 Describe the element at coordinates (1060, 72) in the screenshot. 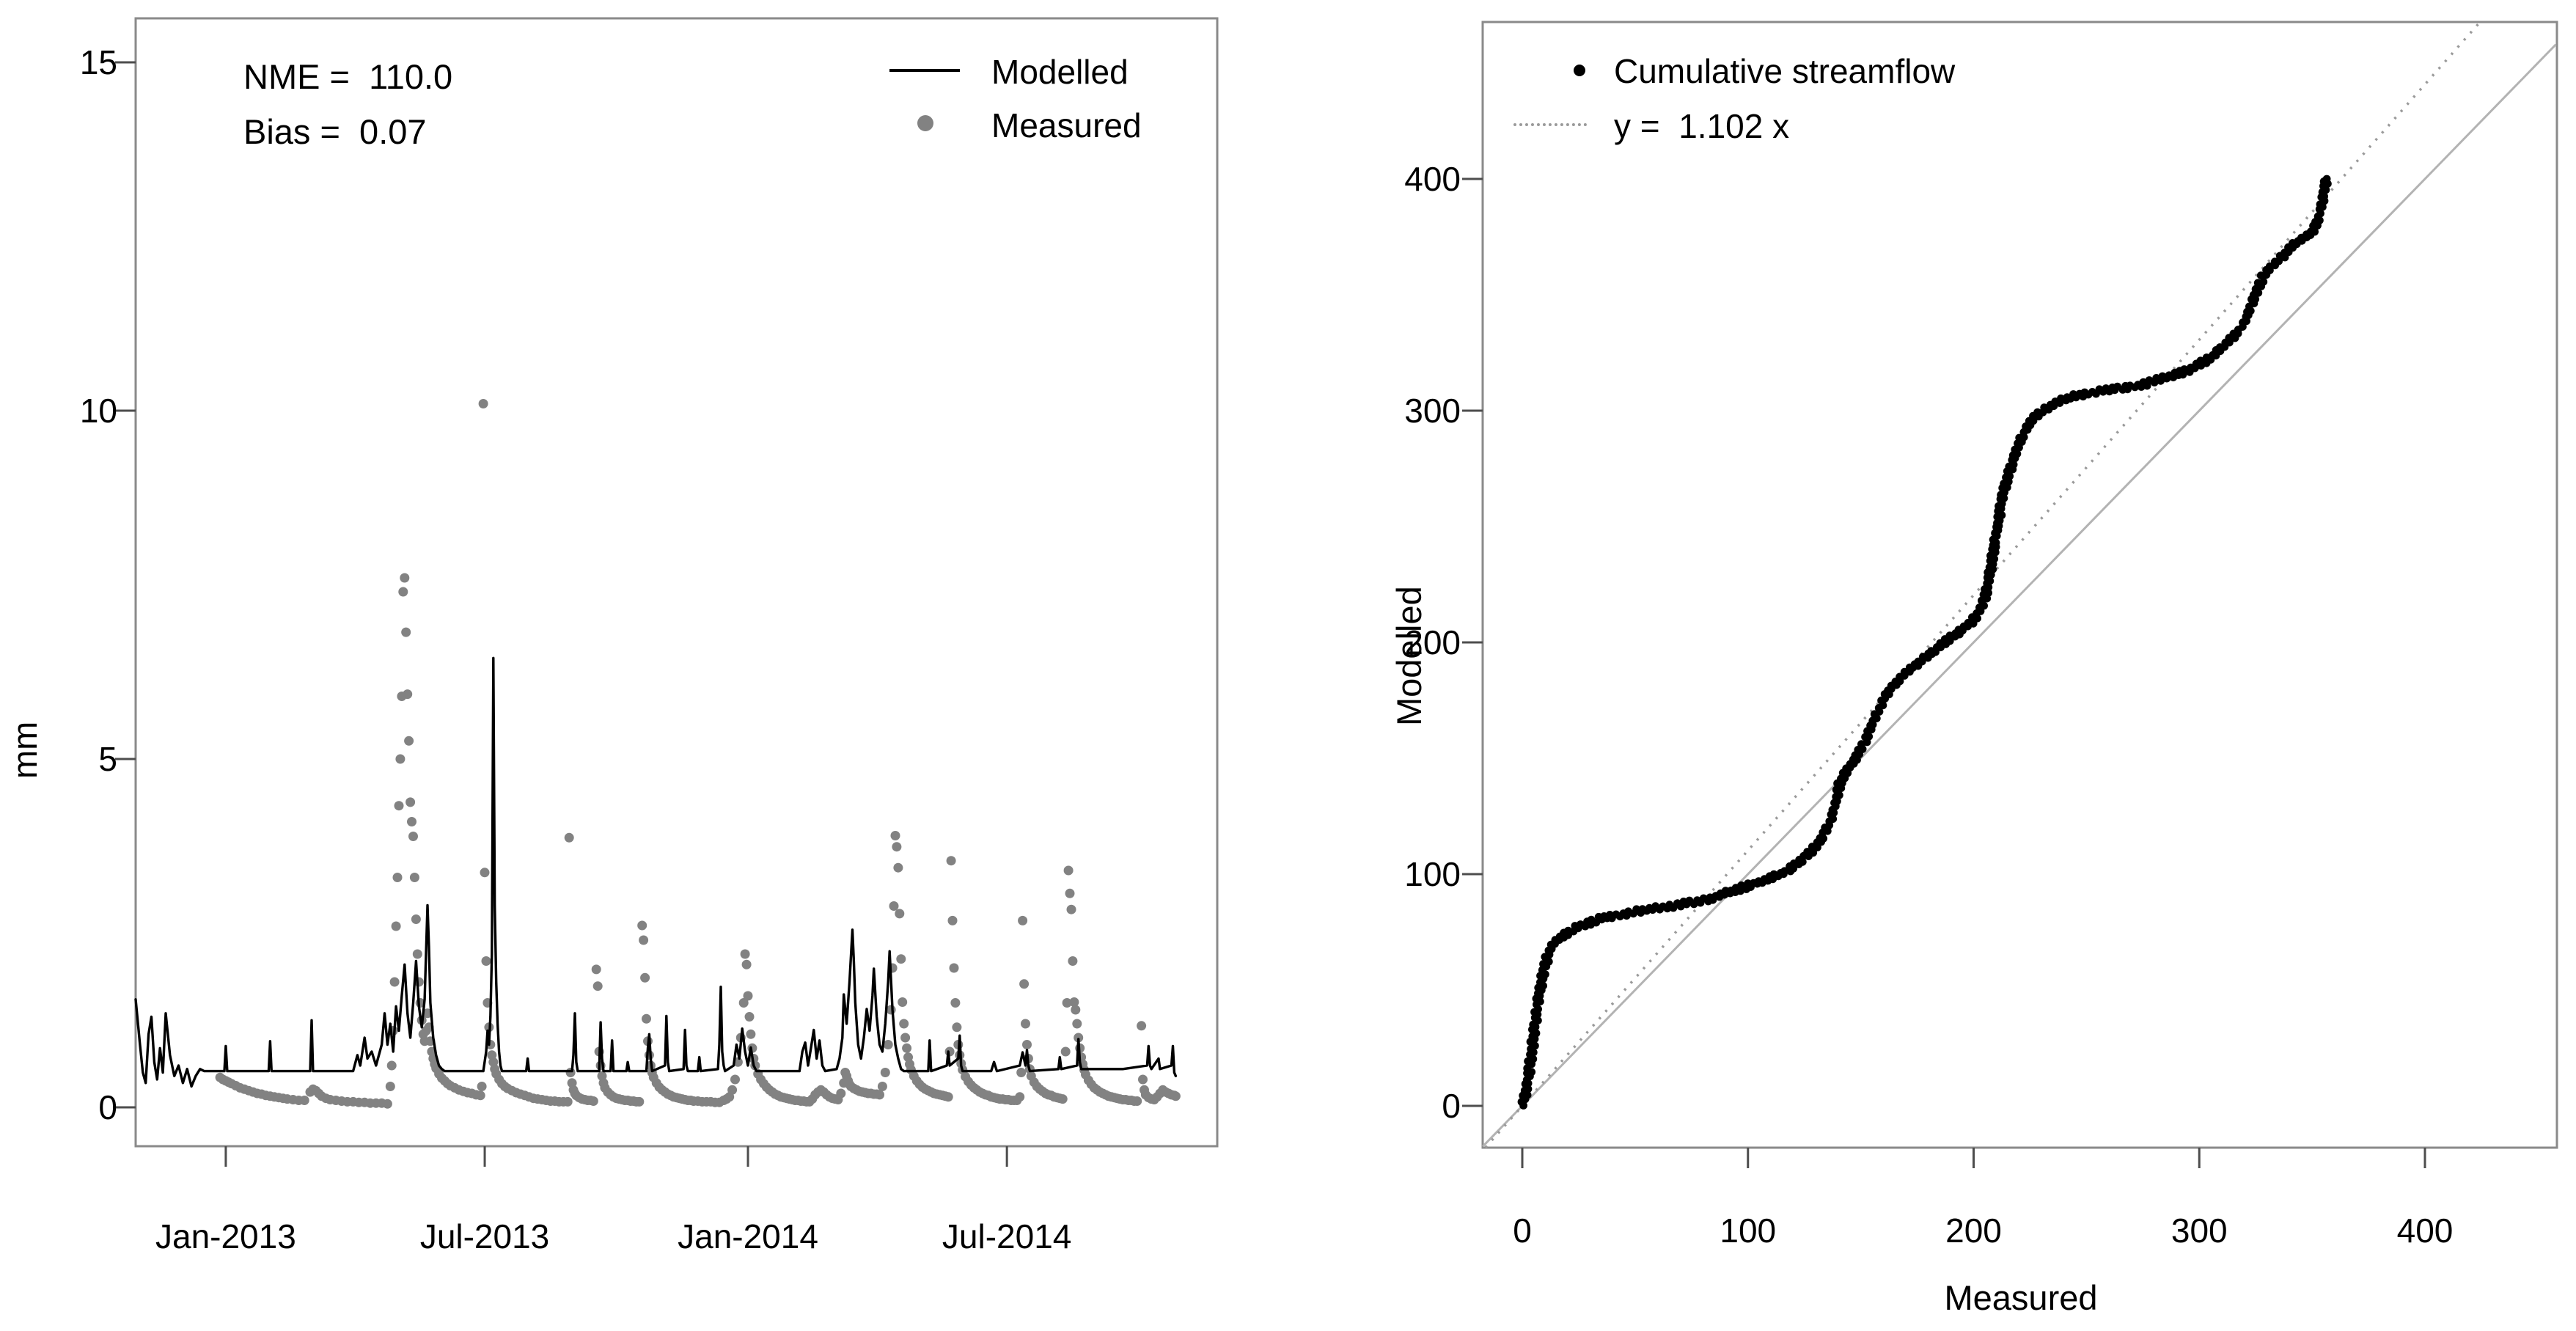

I see `legend-label-modelled: Modelled` at that location.